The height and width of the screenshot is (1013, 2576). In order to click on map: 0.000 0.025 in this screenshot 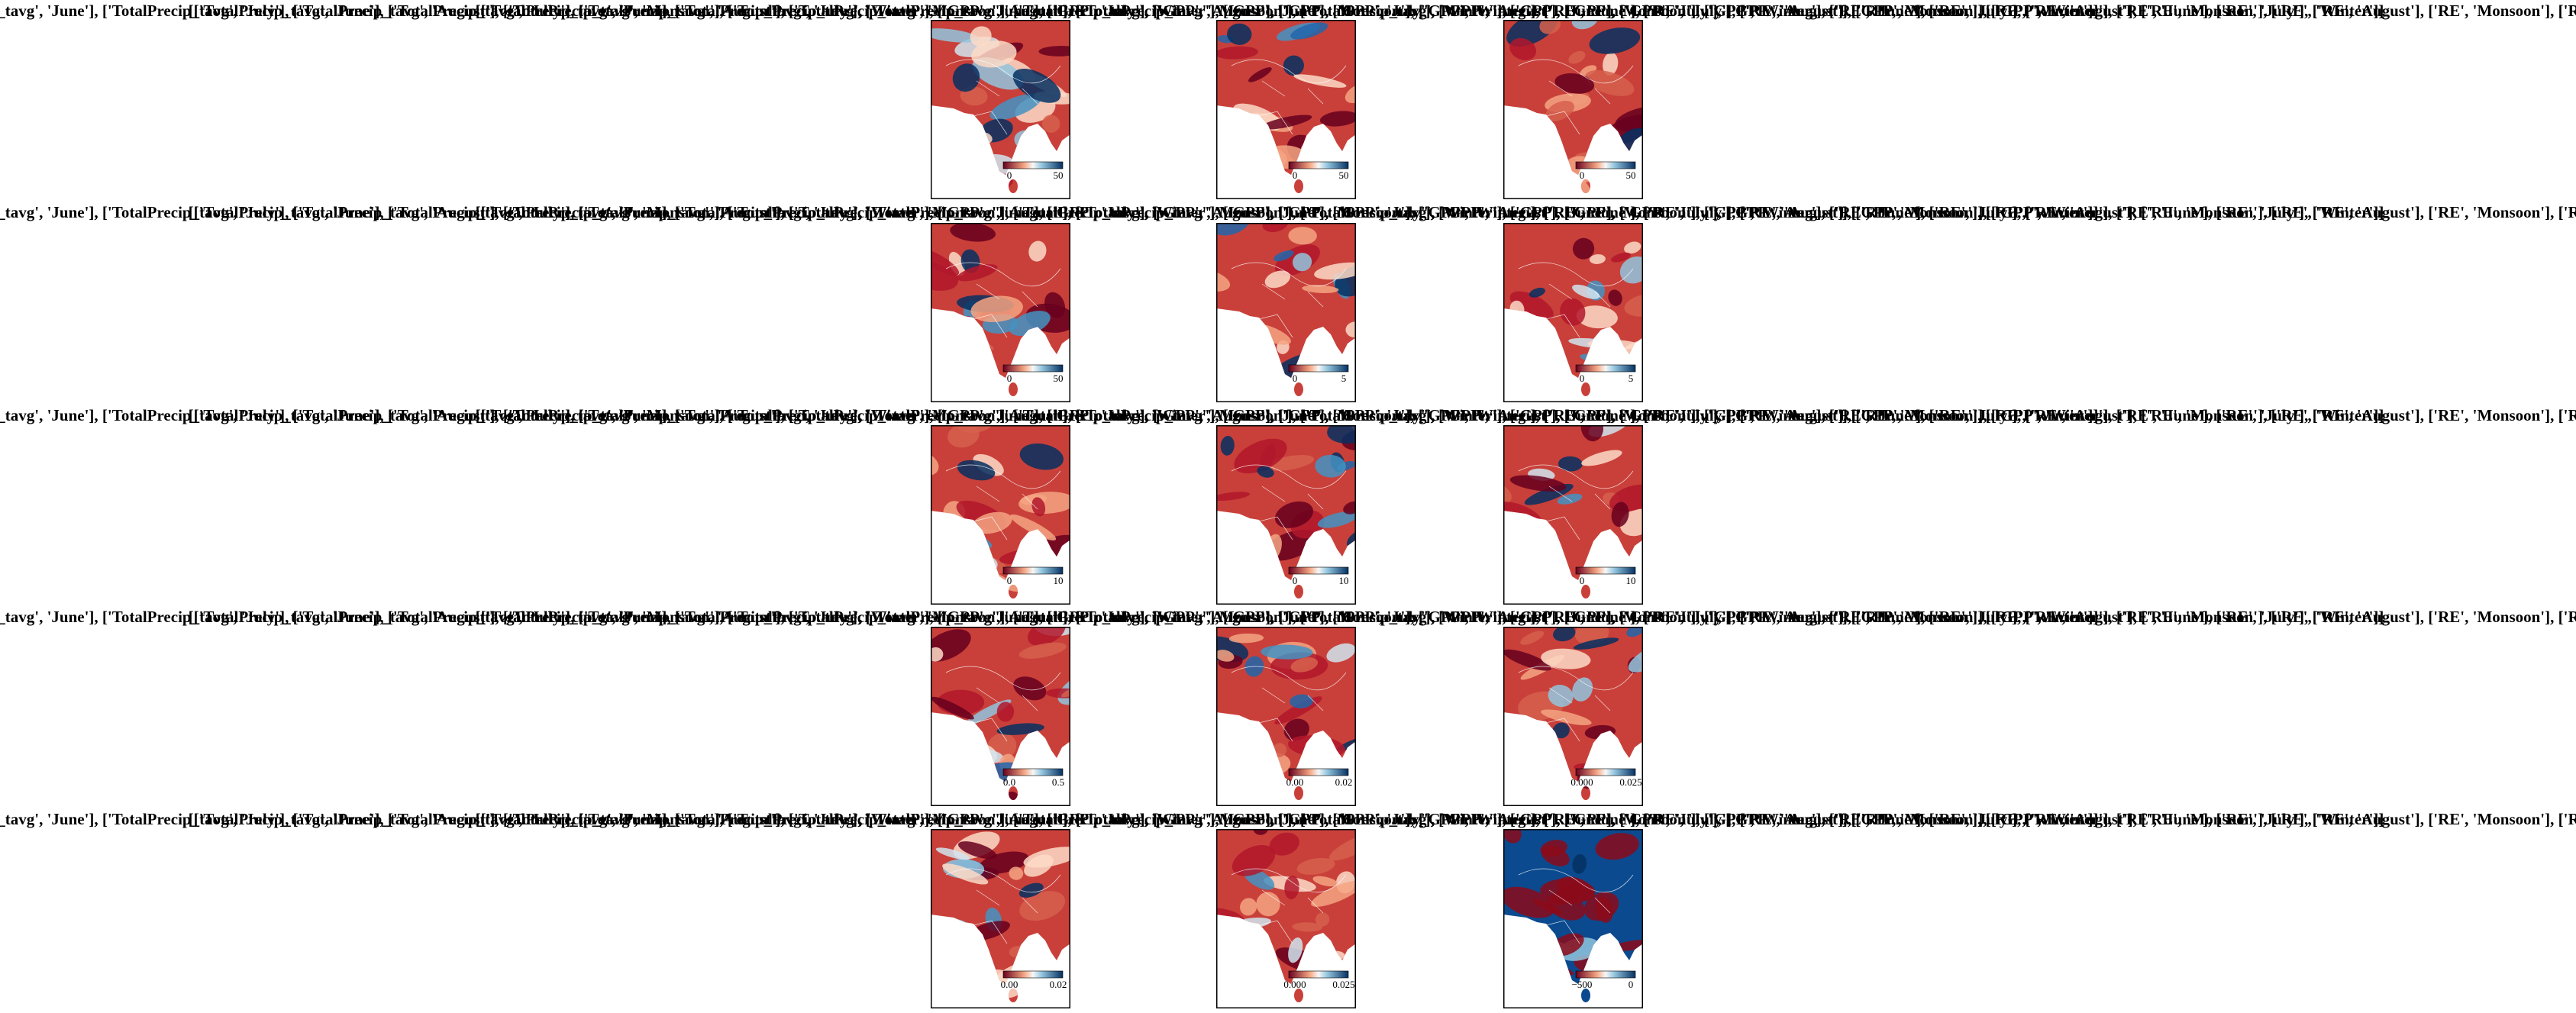, I will do `click(1286, 918)`.